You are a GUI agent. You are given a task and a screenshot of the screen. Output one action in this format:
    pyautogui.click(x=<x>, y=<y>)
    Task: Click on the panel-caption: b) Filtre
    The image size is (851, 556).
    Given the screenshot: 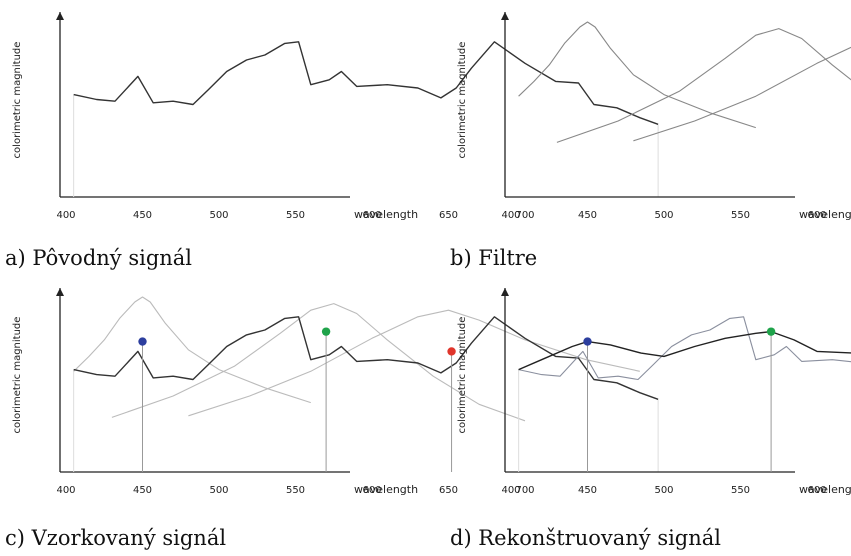 What is the action you would take?
    pyautogui.click(x=493, y=258)
    